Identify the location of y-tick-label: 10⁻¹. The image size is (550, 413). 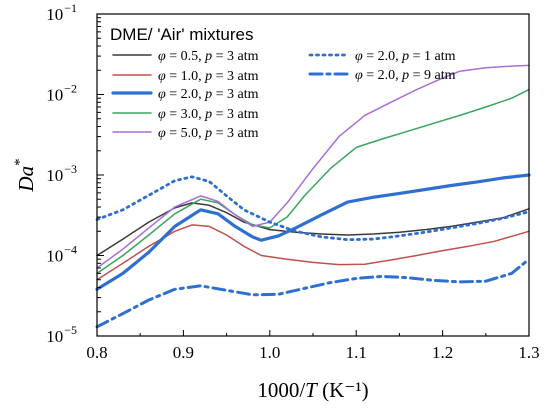
(61, 12).